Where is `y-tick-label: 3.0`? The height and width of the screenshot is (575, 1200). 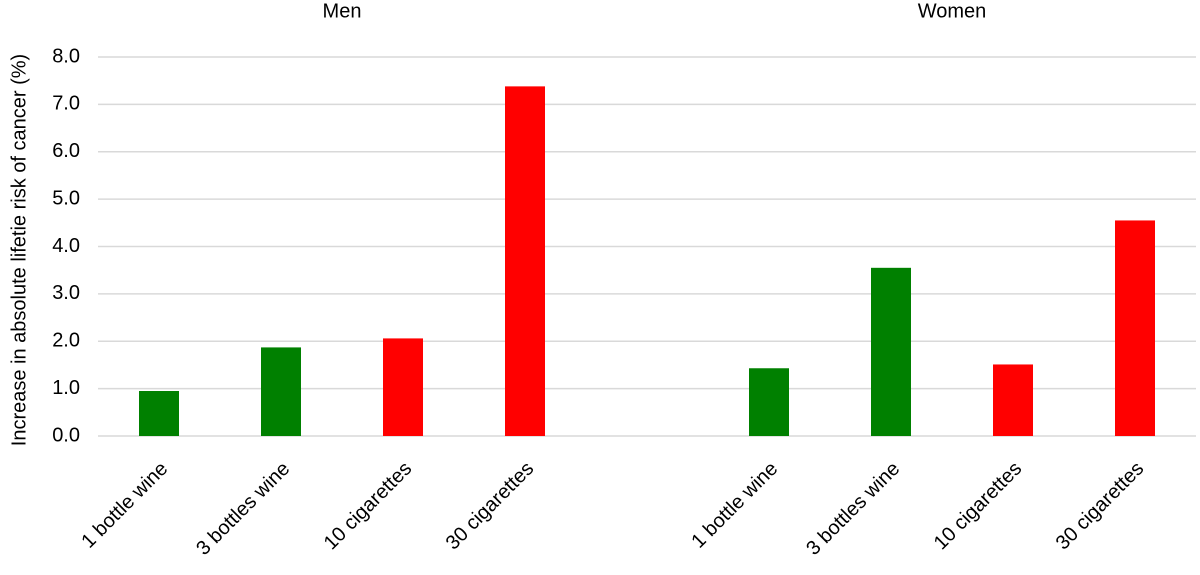 y-tick-label: 3.0 is located at coordinates (66, 293).